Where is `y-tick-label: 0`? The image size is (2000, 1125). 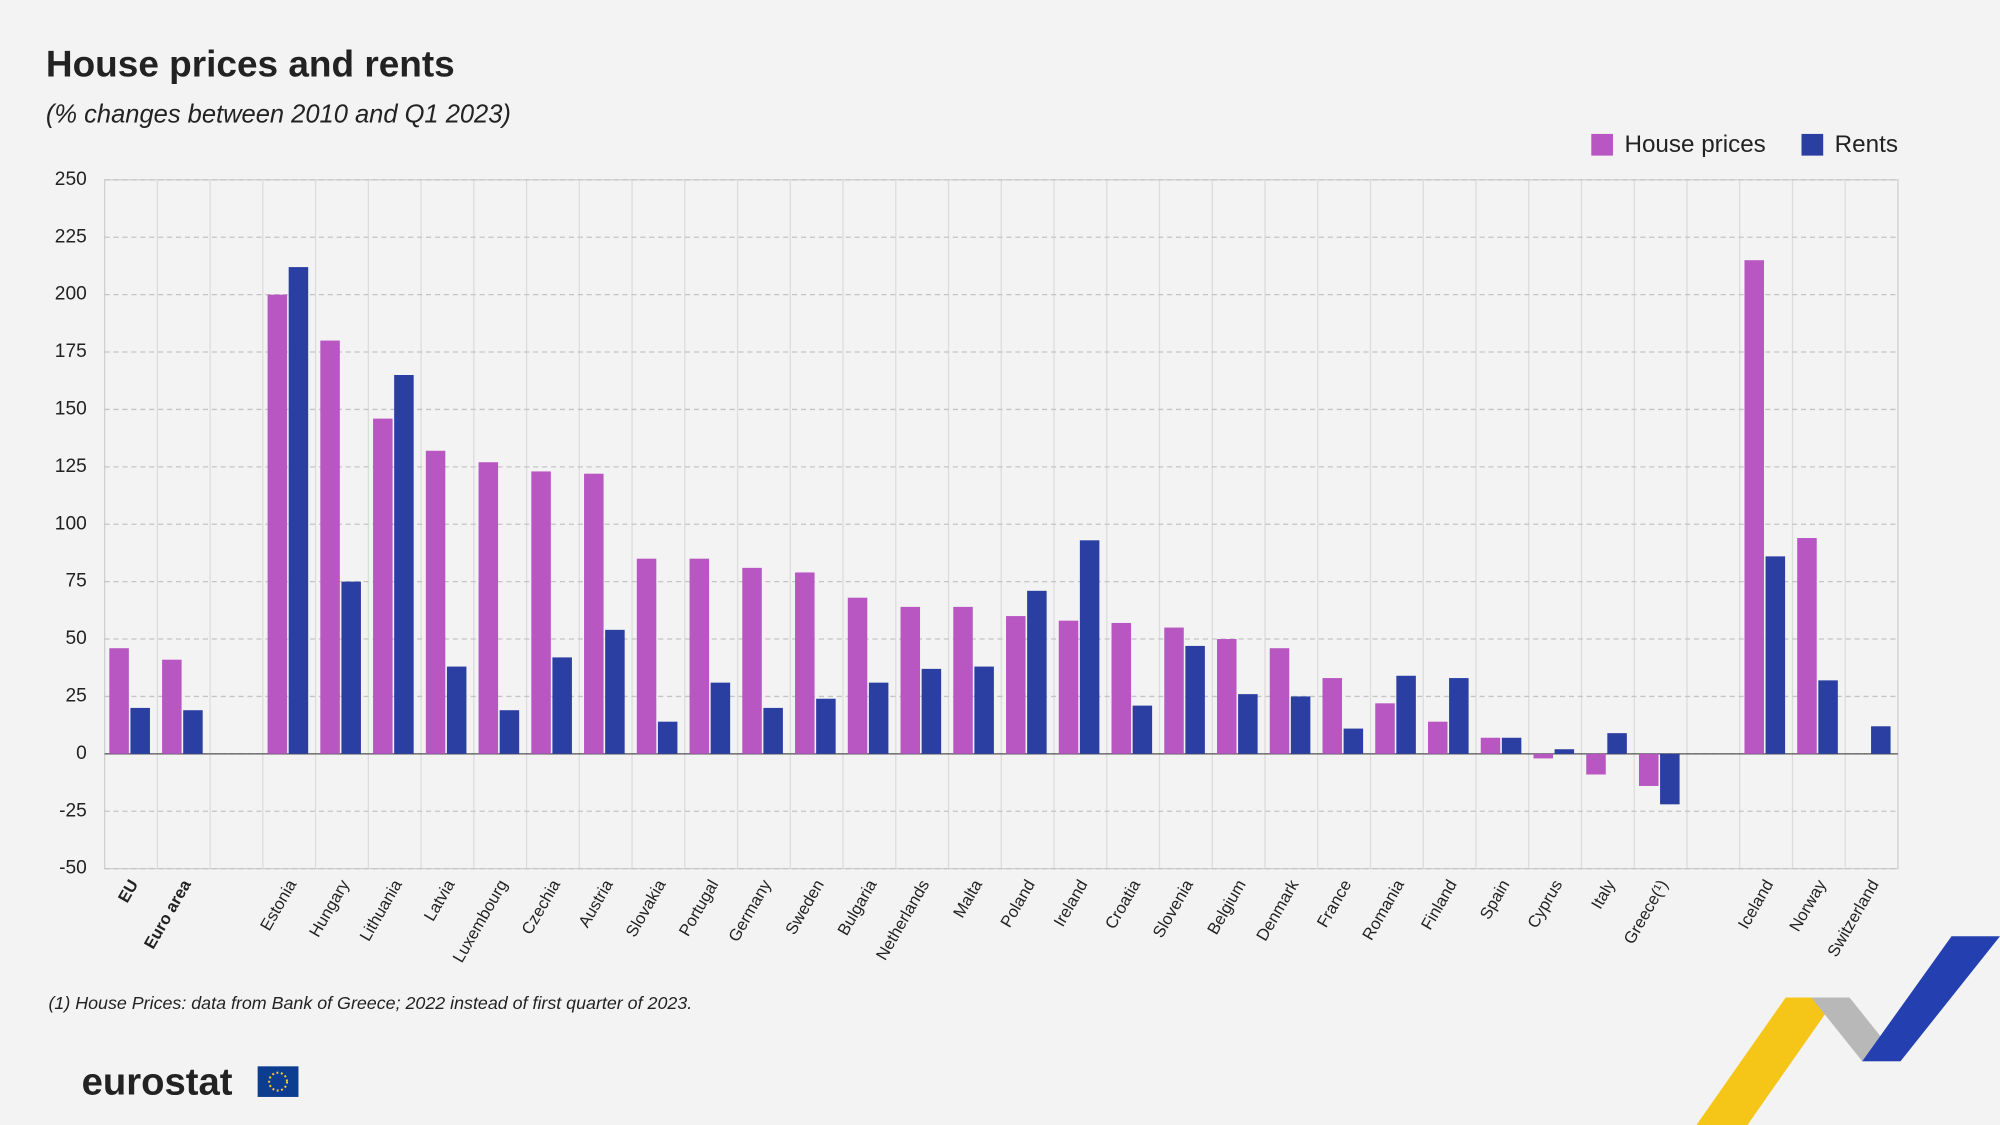
y-tick-label: 0 is located at coordinates (81, 753).